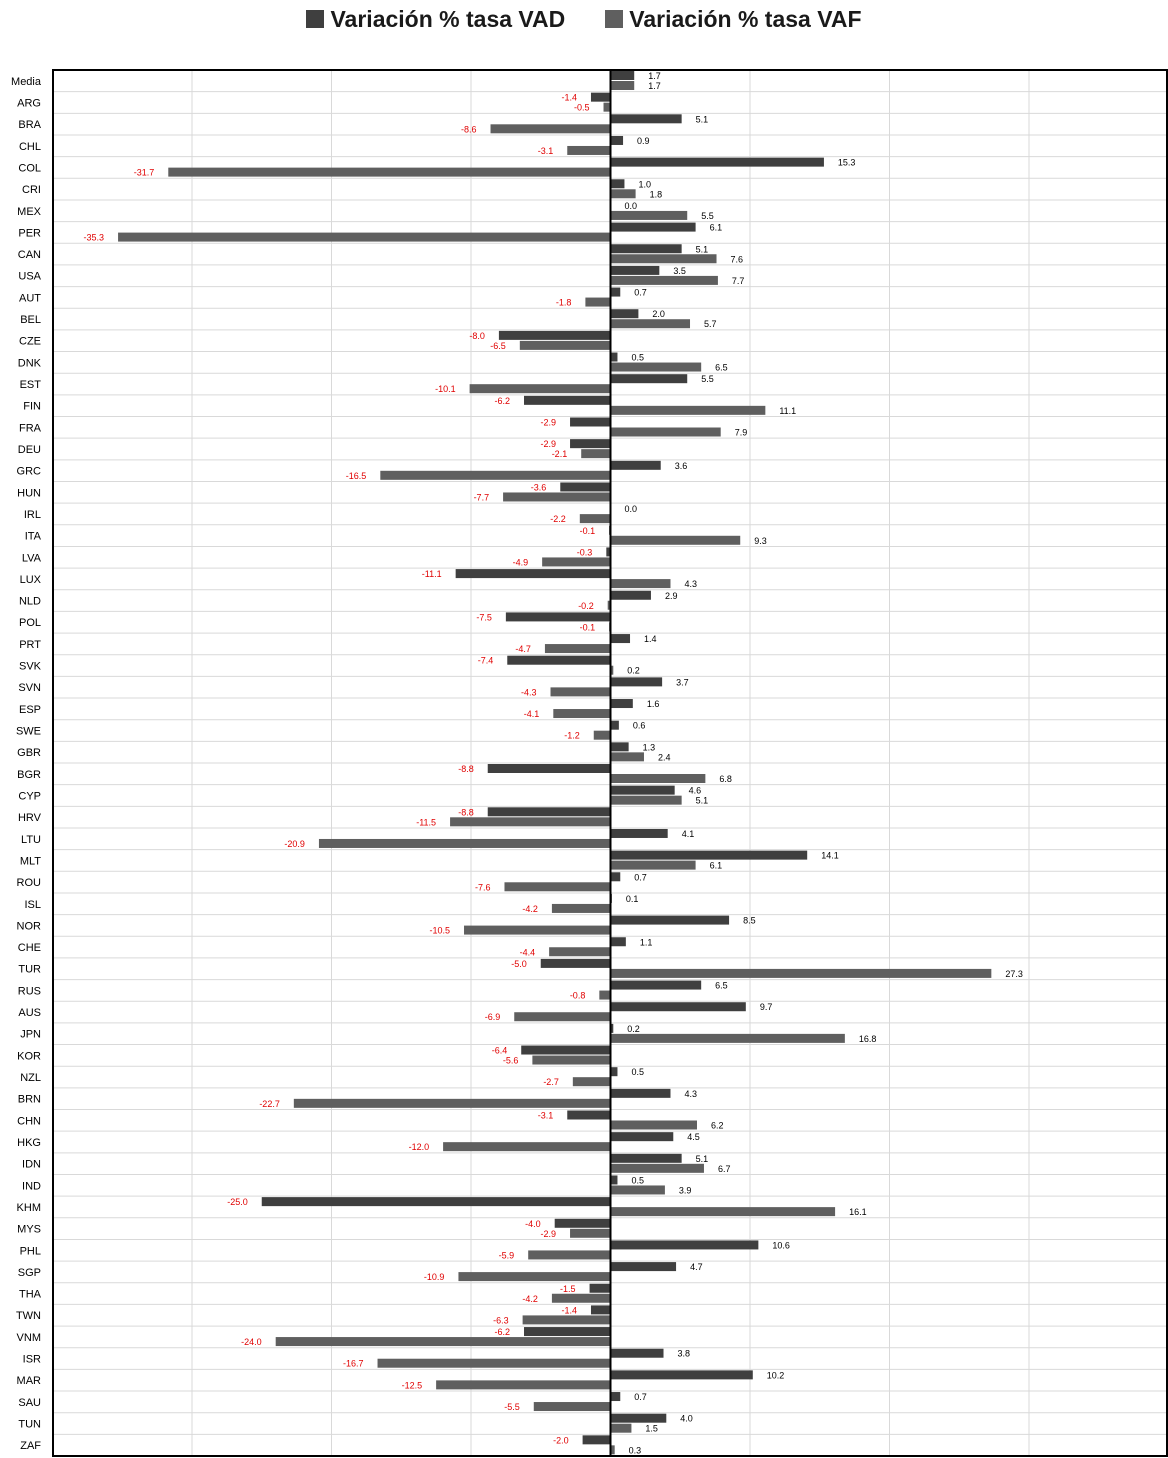  I want to click on data-label-vad: -7.4, so click(486, 661).